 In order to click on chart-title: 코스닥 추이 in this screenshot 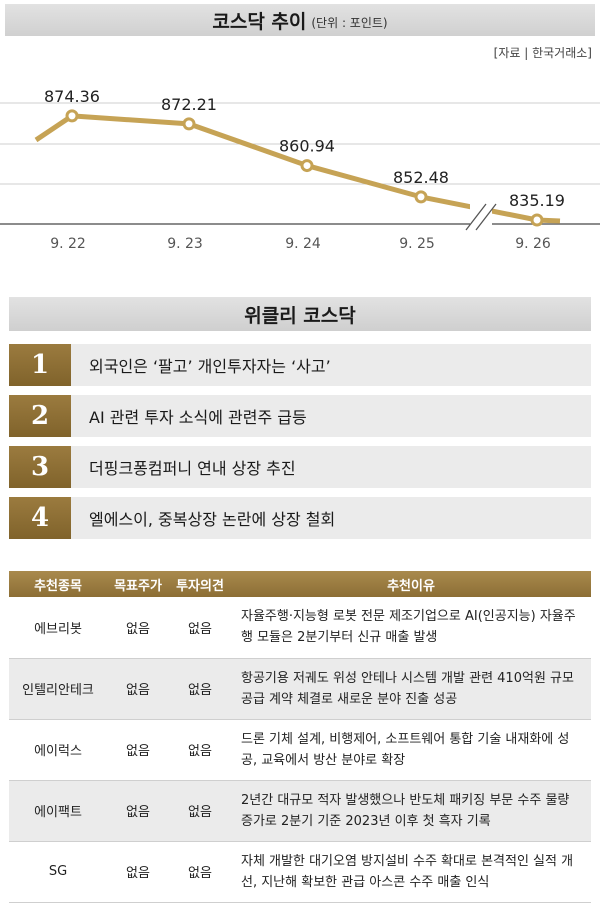, I will do `click(259, 21)`.